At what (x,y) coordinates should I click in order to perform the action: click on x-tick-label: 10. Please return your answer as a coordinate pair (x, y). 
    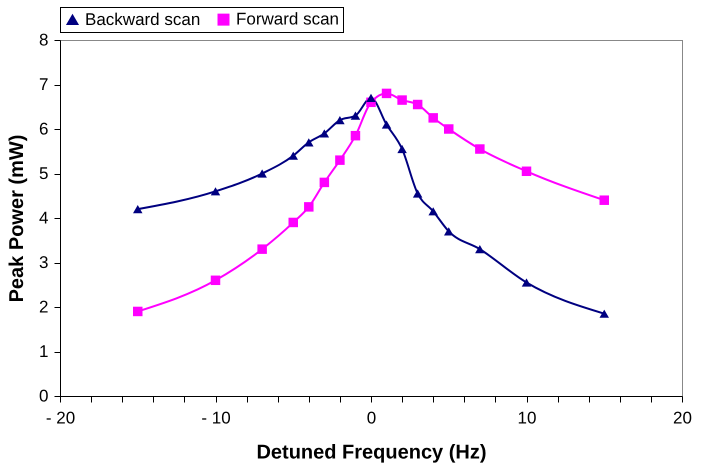
    Looking at the image, I should click on (527, 418).